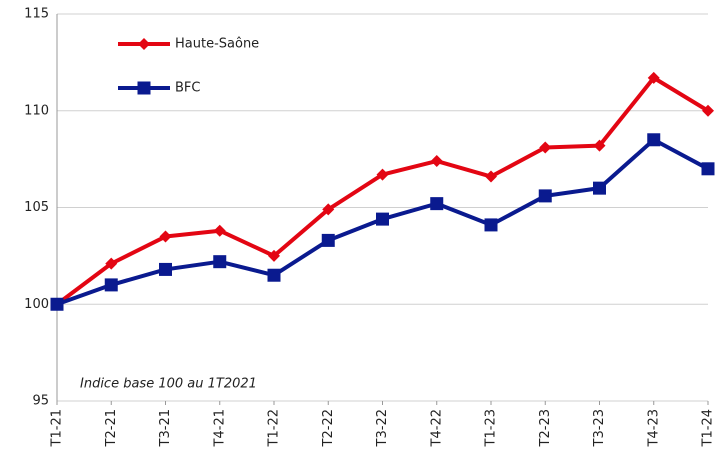 The height and width of the screenshot is (458, 728). What do you see at coordinates (274, 428) in the screenshot?
I see `x-tick-label: T1-22` at bounding box center [274, 428].